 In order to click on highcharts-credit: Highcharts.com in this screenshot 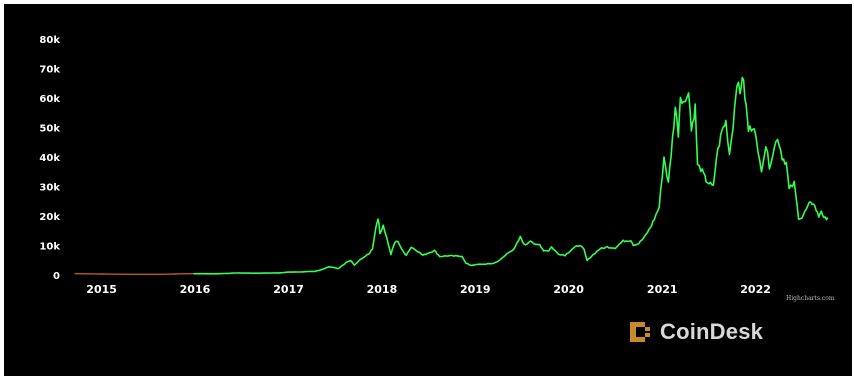, I will do `click(810, 298)`.